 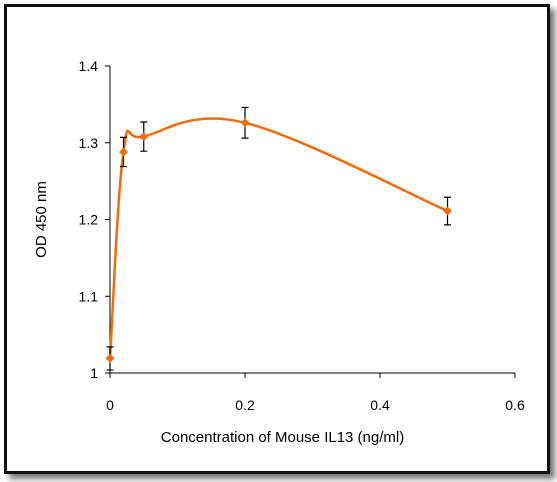 I want to click on x-tick-label: 0.6, so click(x=515, y=405).